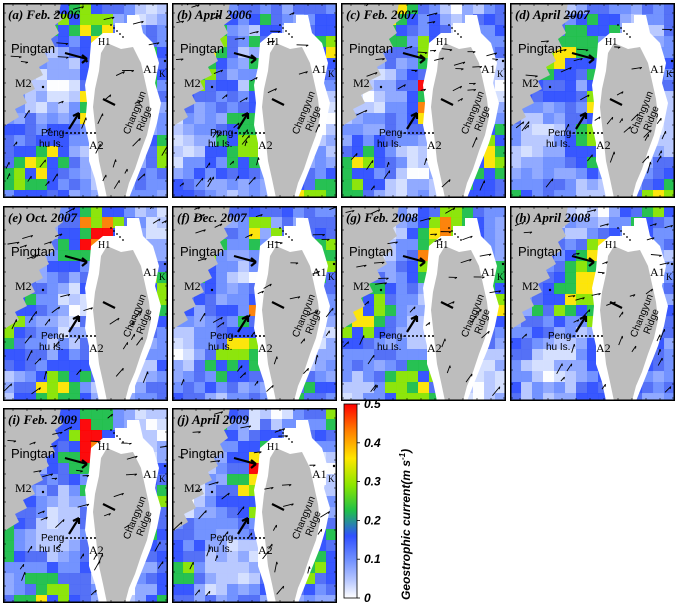 This screenshot has width=685, height=613. What do you see at coordinates (214, 14) in the screenshot?
I see `panel-title: (b) April 2006` at bounding box center [214, 14].